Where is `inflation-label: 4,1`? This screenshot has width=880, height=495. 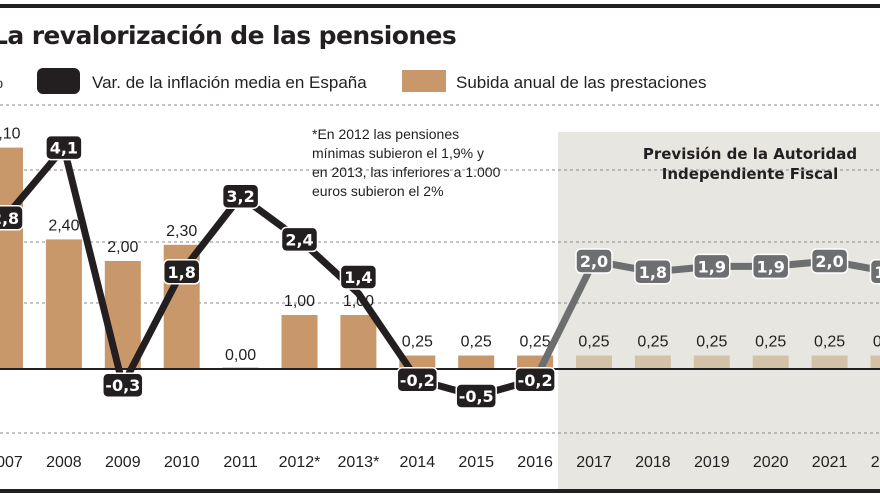 inflation-label: 4,1 is located at coordinates (64, 148).